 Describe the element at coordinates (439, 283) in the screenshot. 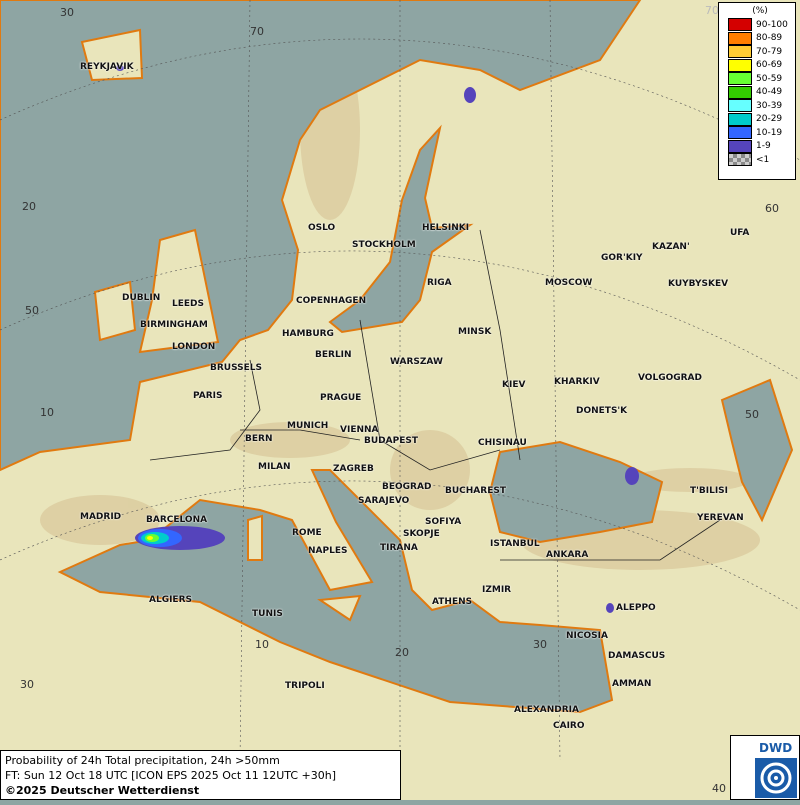

I see `city-label: RIGA` at that location.